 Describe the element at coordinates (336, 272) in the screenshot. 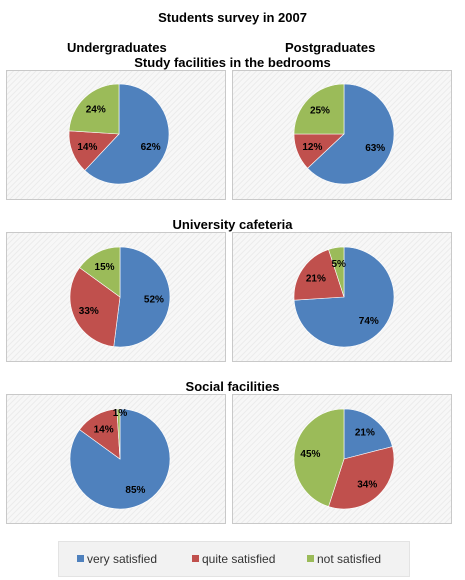

I see `pie-slice-not-satisfied-university-cafeteria-postgraduates` at that location.